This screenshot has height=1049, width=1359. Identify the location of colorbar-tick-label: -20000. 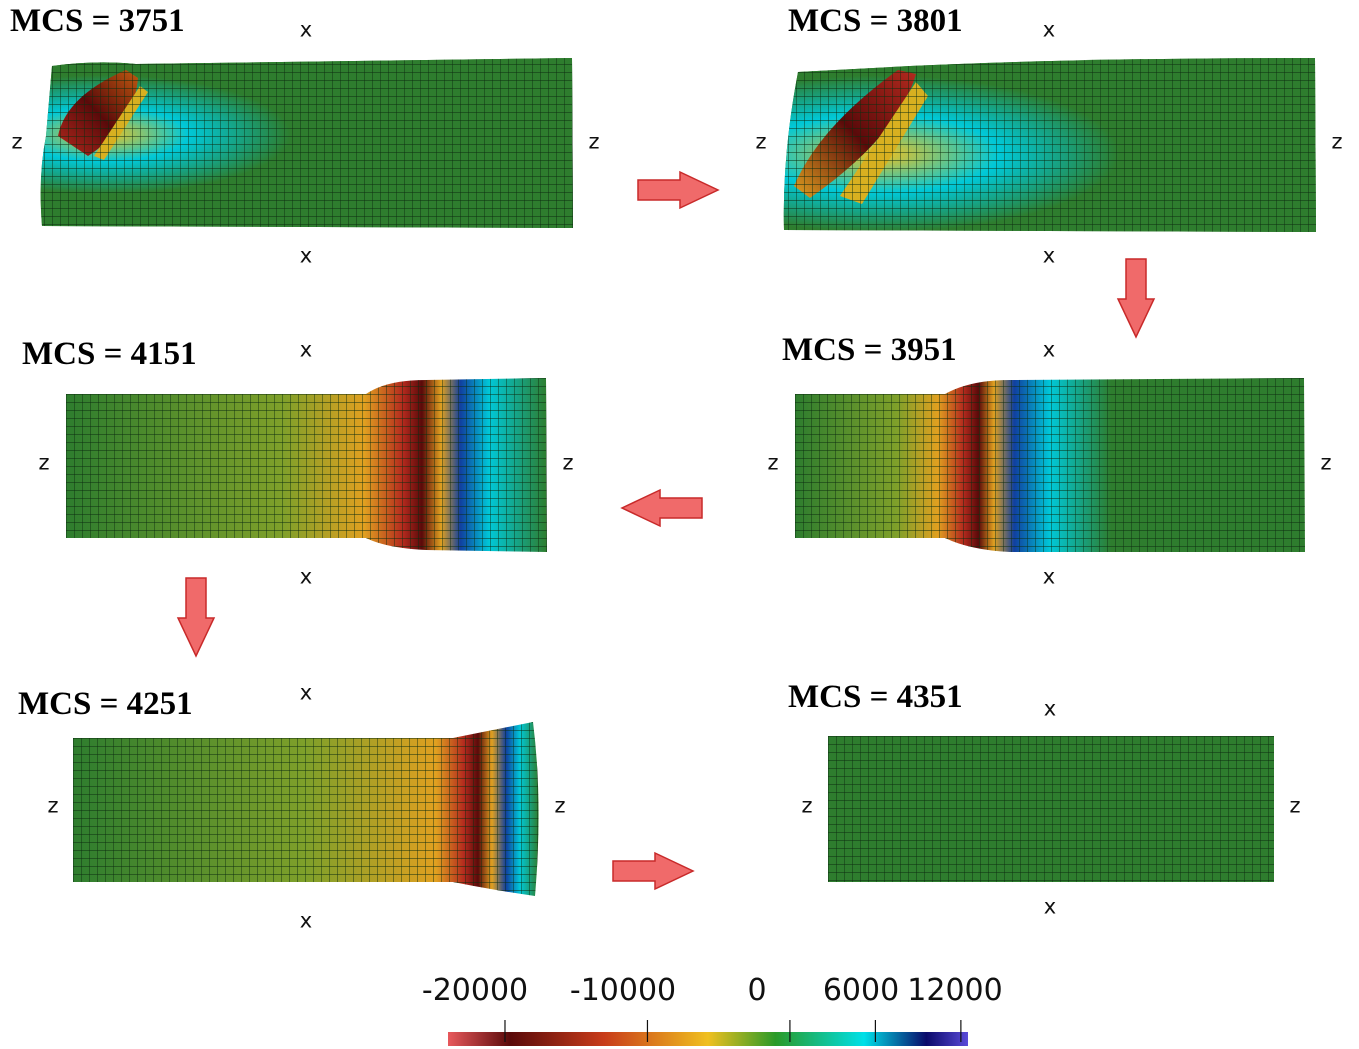
(475, 990).